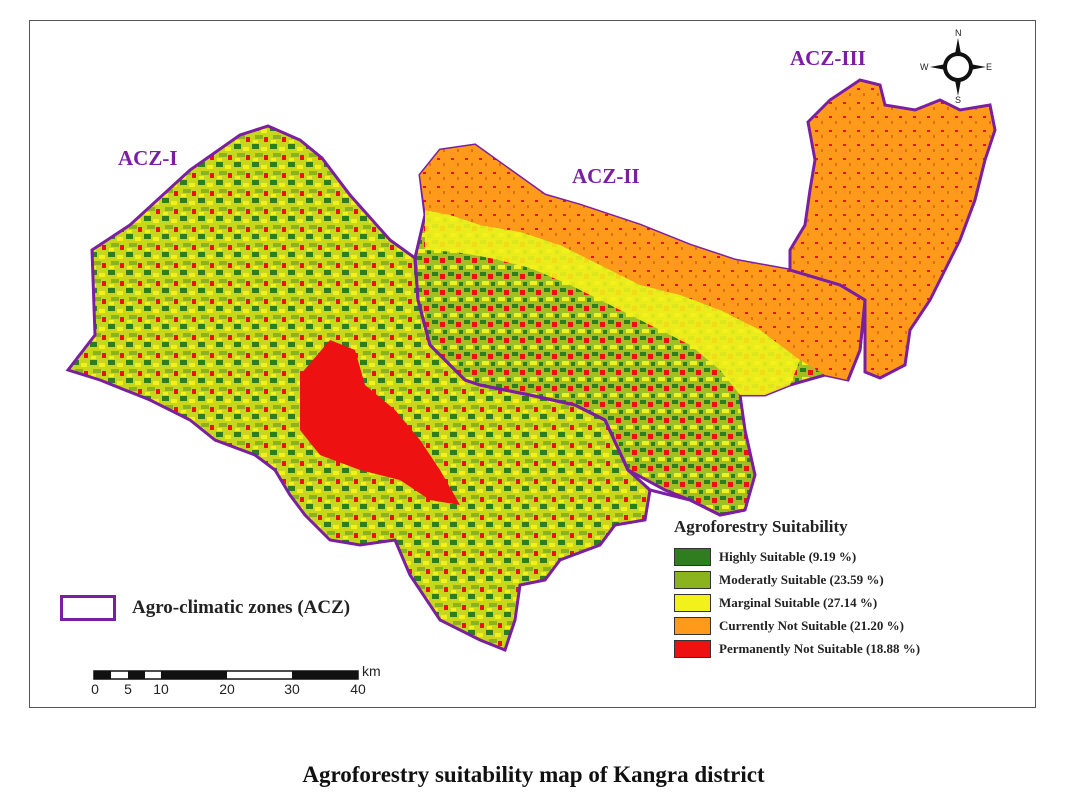 The width and height of the screenshot is (1067, 803). I want to click on zone-acz-2-yellow-strip, so click(612, 302).